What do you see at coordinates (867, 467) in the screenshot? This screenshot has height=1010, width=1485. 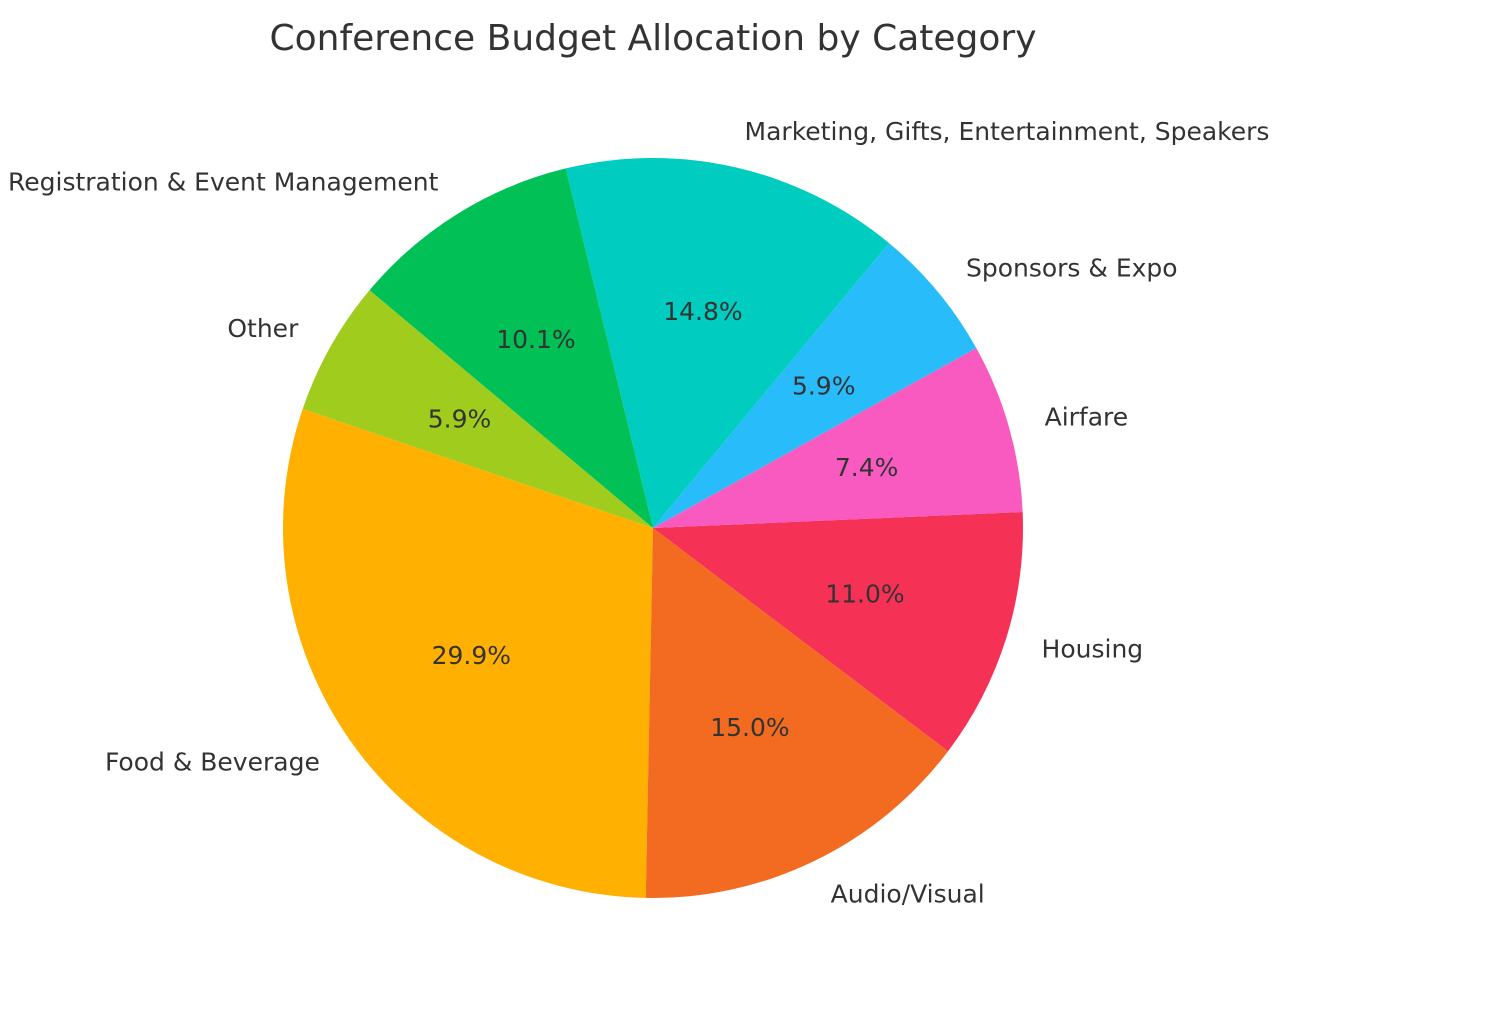 I see `slice-percent-label: 7.4%` at bounding box center [867, 467].